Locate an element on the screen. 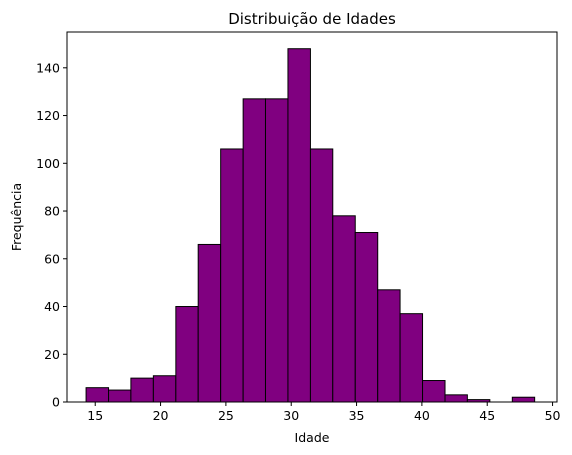 The width and height of the screenshot is (572, 455). x-tick-label: 15 is located at coordinates (95, 415).